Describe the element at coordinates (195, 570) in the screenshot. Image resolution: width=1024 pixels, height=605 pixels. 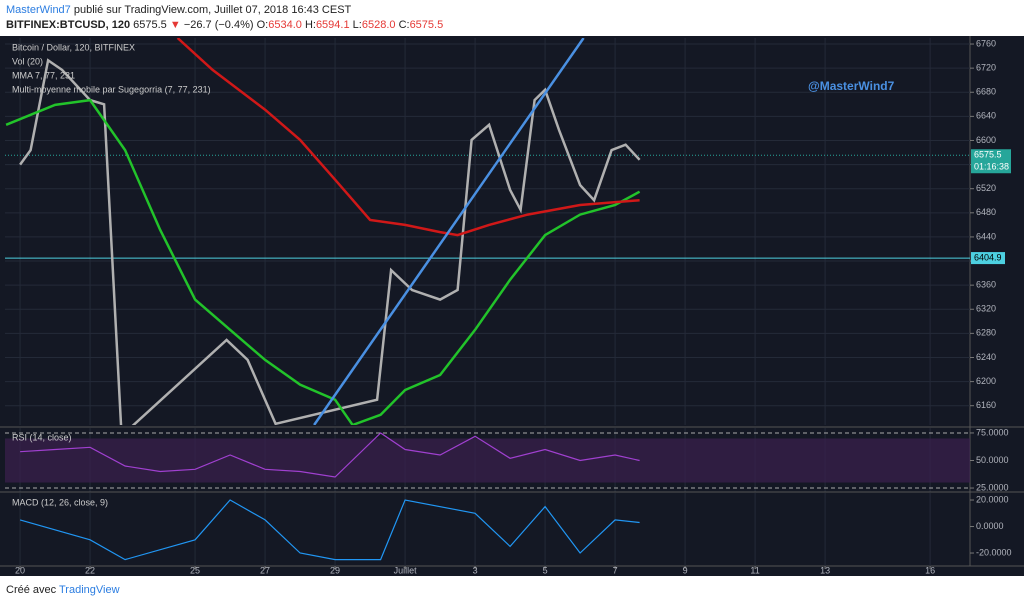
I see `x-tick-label: 25` at that location.